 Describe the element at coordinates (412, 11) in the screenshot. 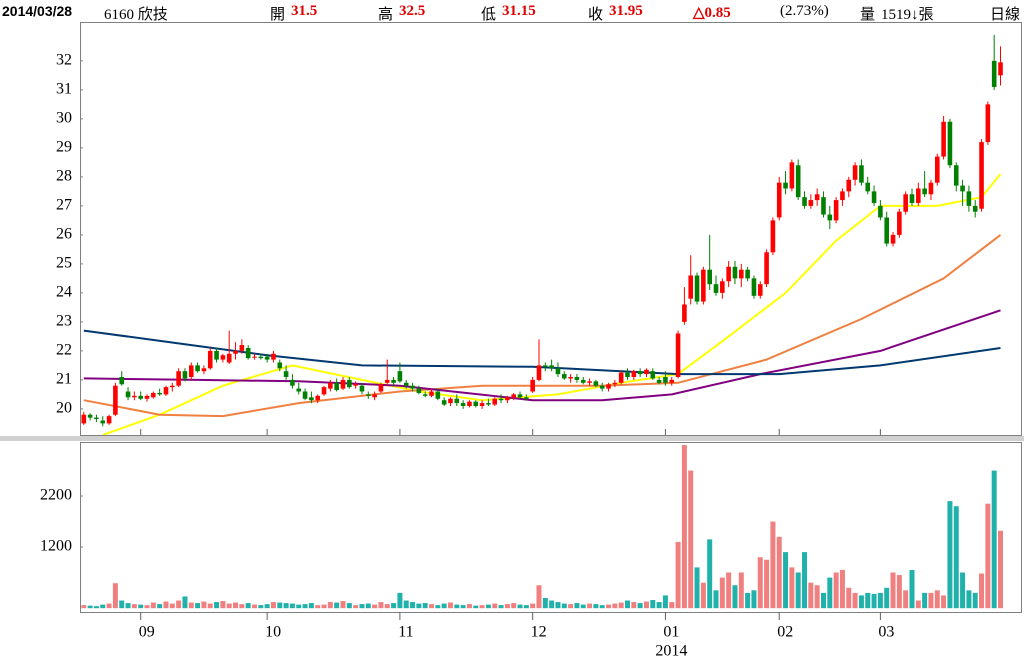

I see `high-value: 32.5` at that location.